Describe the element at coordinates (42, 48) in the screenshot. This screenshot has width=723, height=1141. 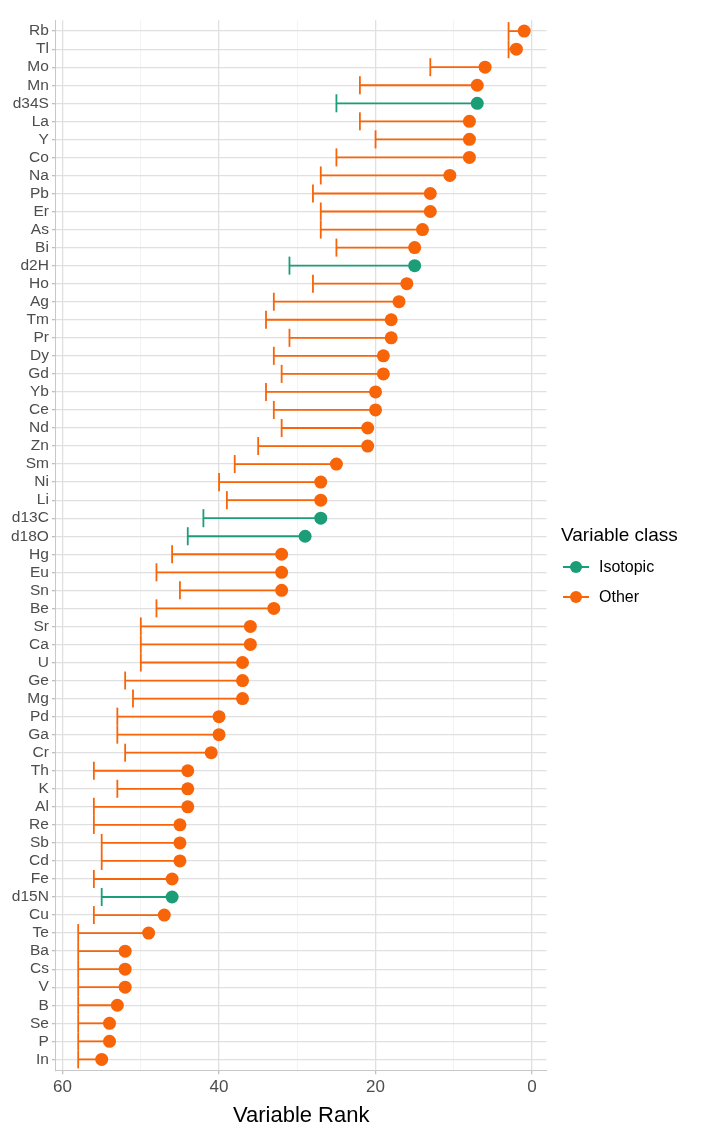
I see `y-tick-label: Tl` at that location.